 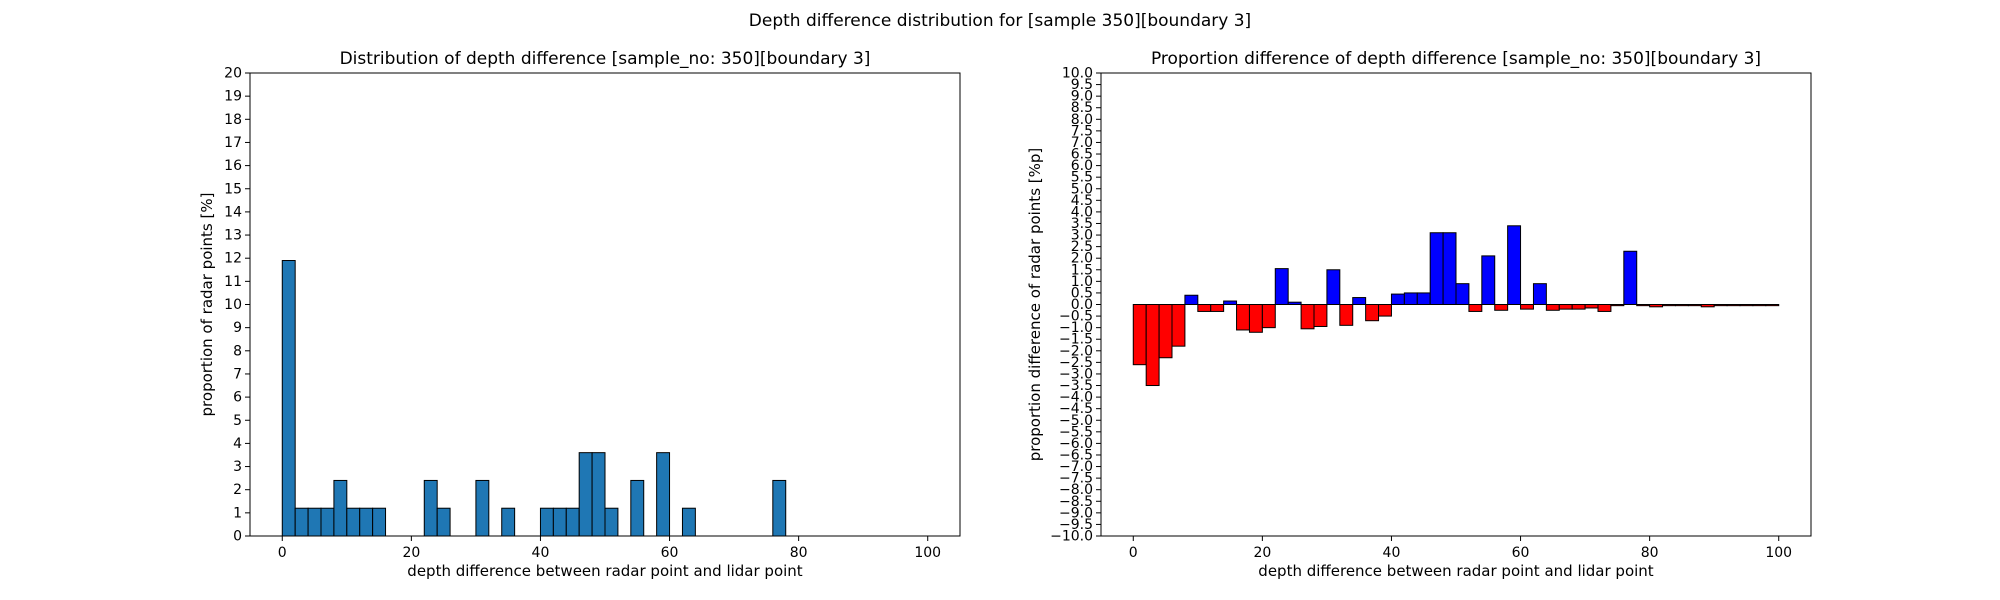 I want to click on y-tick-label: 1, so click(x=237, y=513).